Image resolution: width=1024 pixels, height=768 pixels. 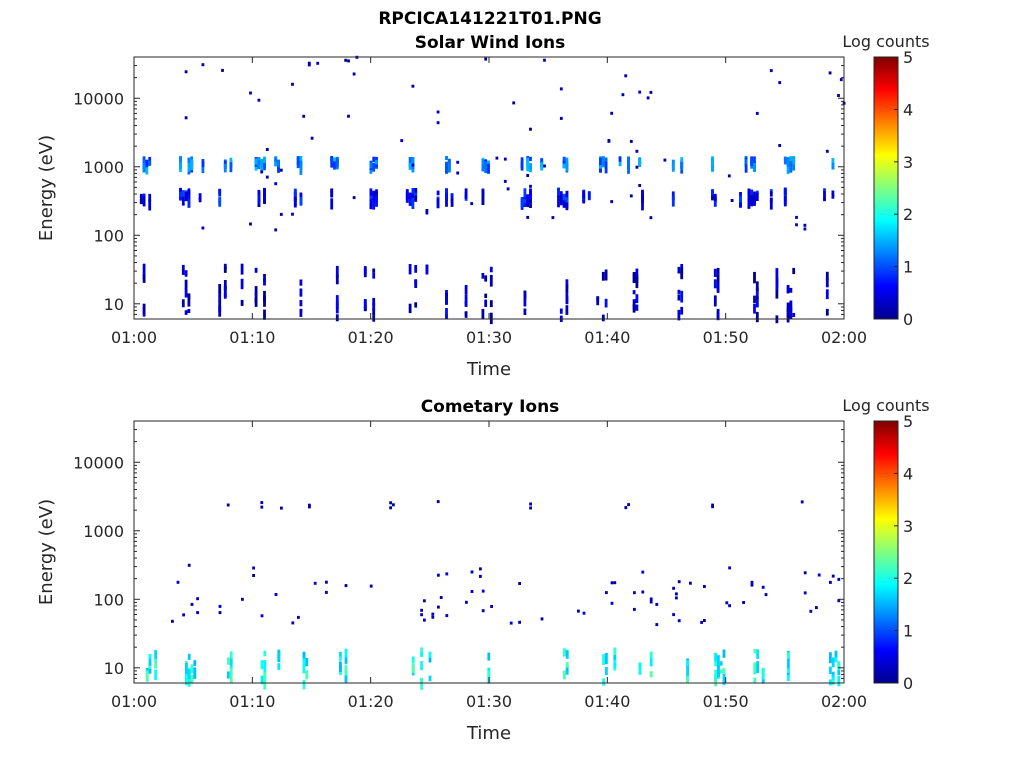 What do you see at coordinates (607, 337) in the screenshot?
I see `x-tick-label: 01:40` at bounding box center [607, 337].